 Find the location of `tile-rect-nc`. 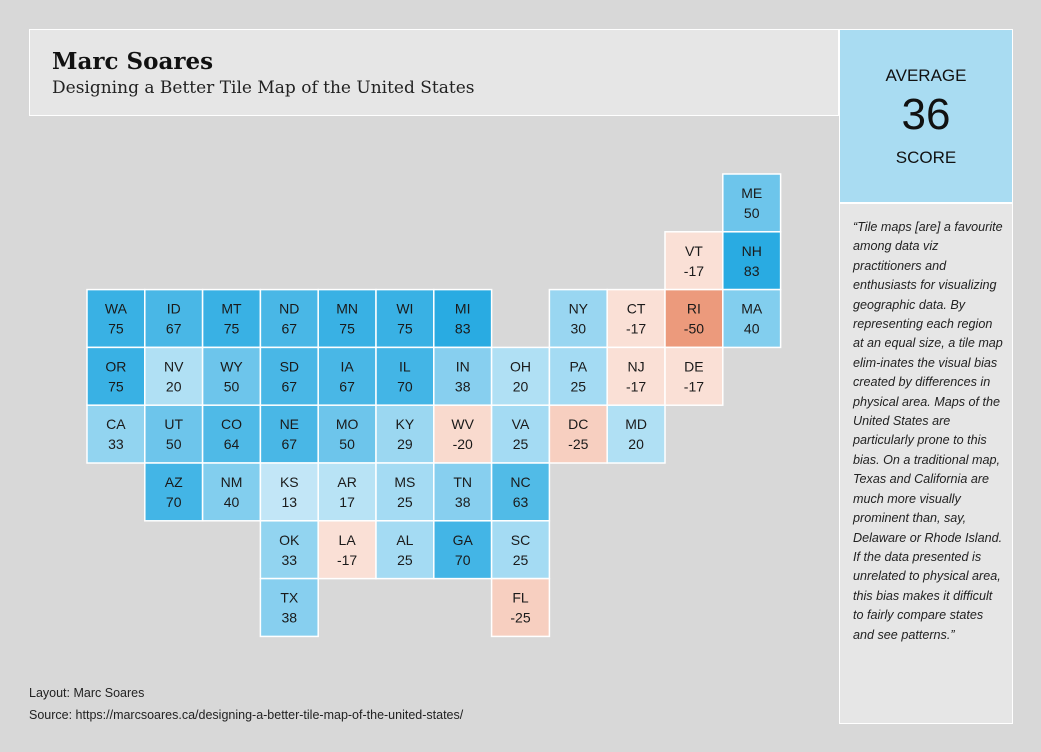

tile-rect-nc is located at coordinates (520, 492).